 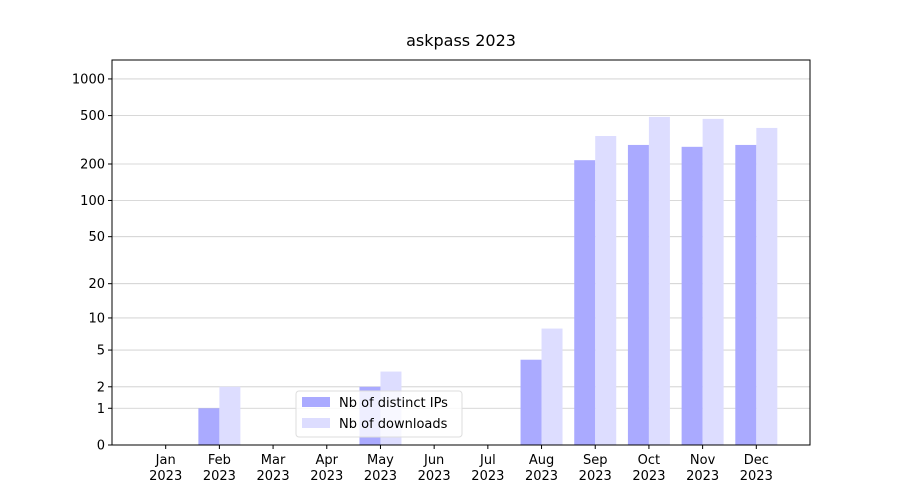 What do you see at coordinates (380, 468) in the screenshot?
I see `x-tick-label: May 2023` at bounding box center [380, 468].